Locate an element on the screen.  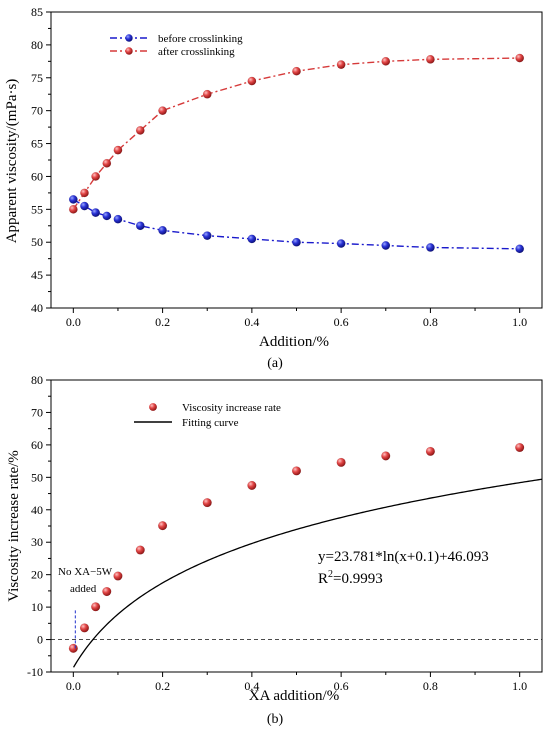
chart-a-legend-before-crosslinking-label: before crosslinking is located at coordinates (200, 39).